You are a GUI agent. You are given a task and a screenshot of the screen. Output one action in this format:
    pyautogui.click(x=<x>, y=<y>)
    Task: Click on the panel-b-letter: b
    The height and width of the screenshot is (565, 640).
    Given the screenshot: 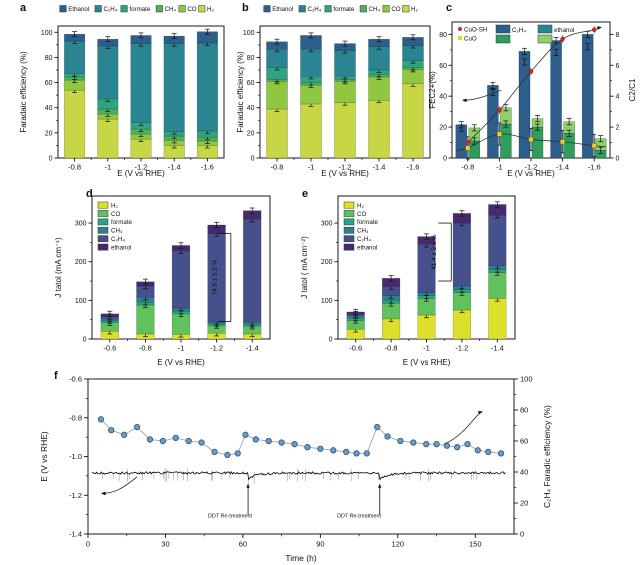 What is the action you would take?
    pyautogui.click(x=245, y=8)
    